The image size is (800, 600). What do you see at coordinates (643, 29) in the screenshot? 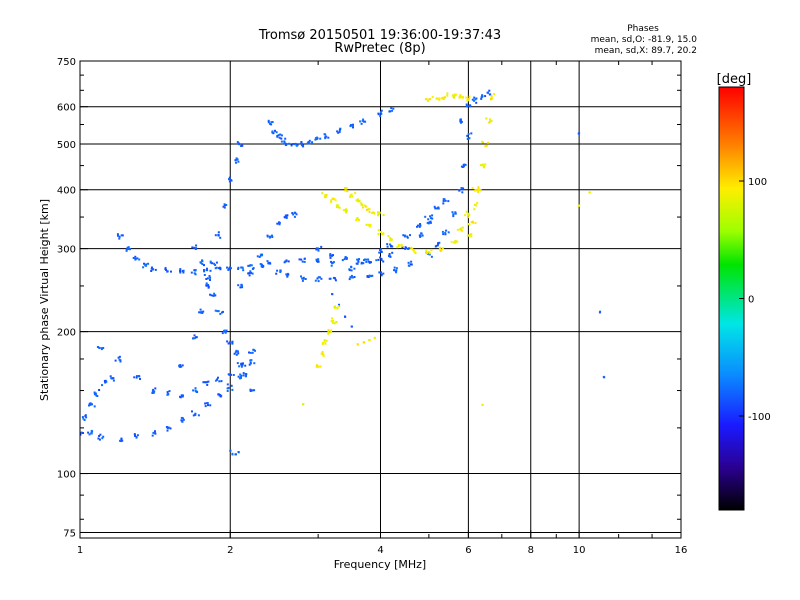
I see `phases-heading: Phases` at bounding box center [643, 29].